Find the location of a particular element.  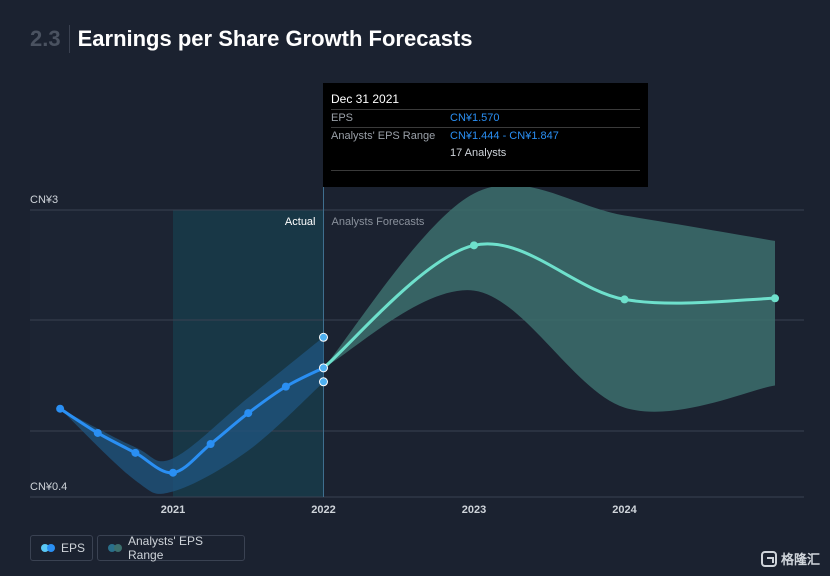

highlight-eps-point is located at coordinates (323, 368).